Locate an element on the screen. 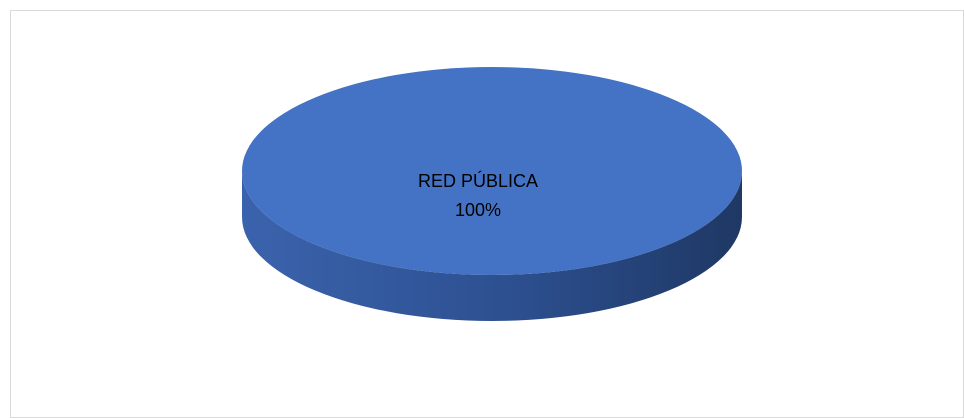 This screenshot has height=418, width=964. slice-percent-label: 100% is located at coordinates (478, 210).